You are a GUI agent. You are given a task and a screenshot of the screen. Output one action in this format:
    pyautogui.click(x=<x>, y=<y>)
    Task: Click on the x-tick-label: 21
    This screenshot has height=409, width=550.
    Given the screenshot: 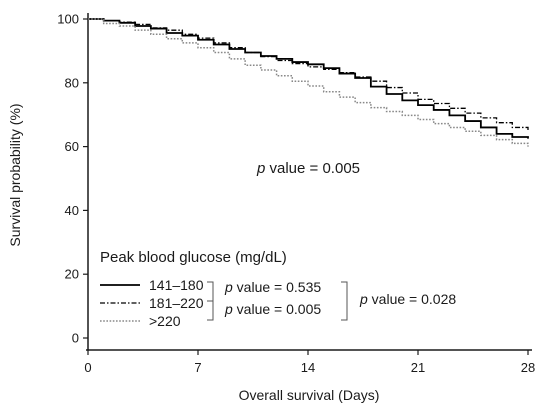 What is the action you would take?
    pyautogui.click(x=418, y=367)
    